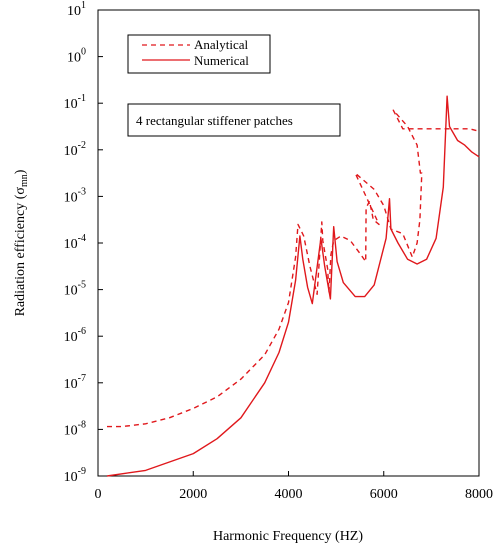 The width and height of the screenshot is (497, 550). Describe the element at coordinates (221, 60) in the screenshot. I see `legend-numerical-label: Numerical` at that location.